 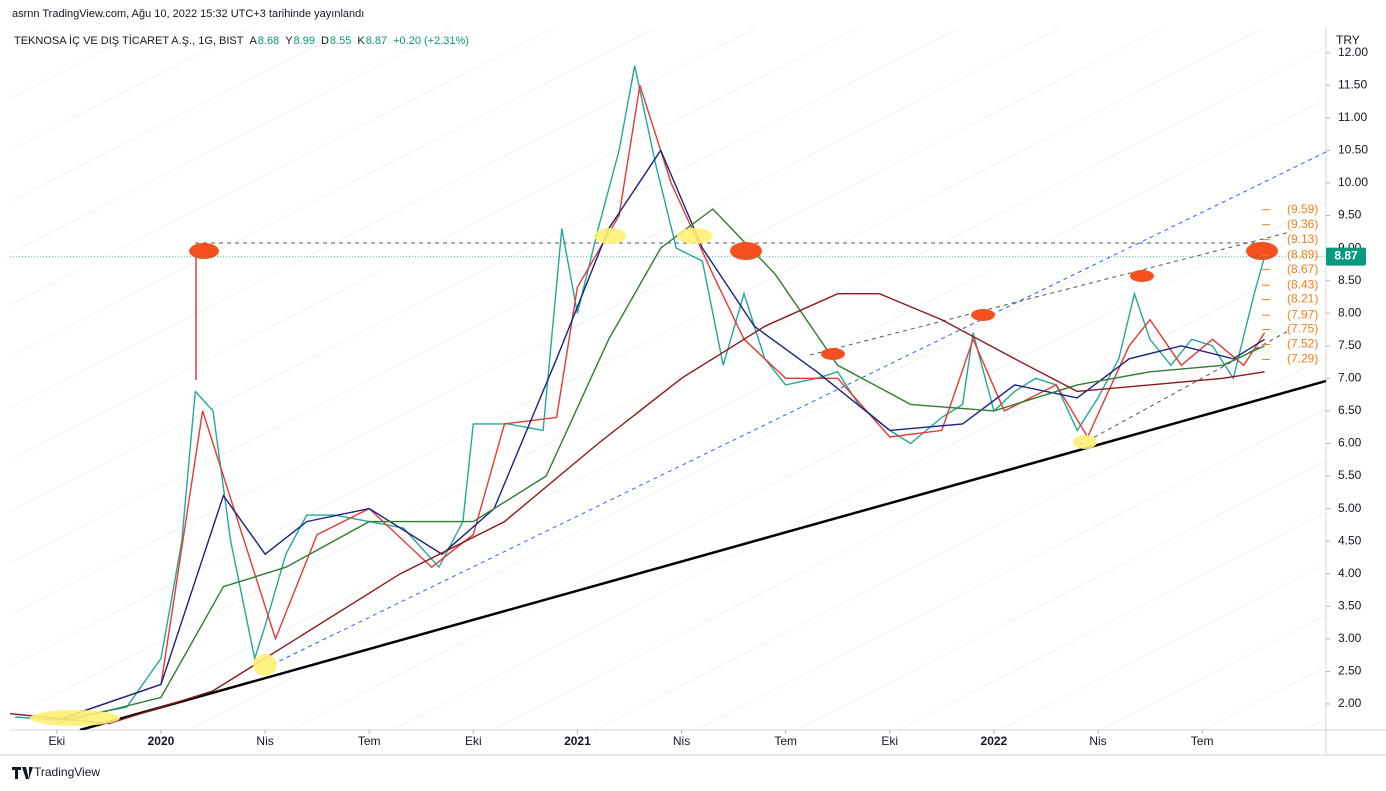 I want to click on y-tick-label: 5.00, so click(x=1350, y=508).